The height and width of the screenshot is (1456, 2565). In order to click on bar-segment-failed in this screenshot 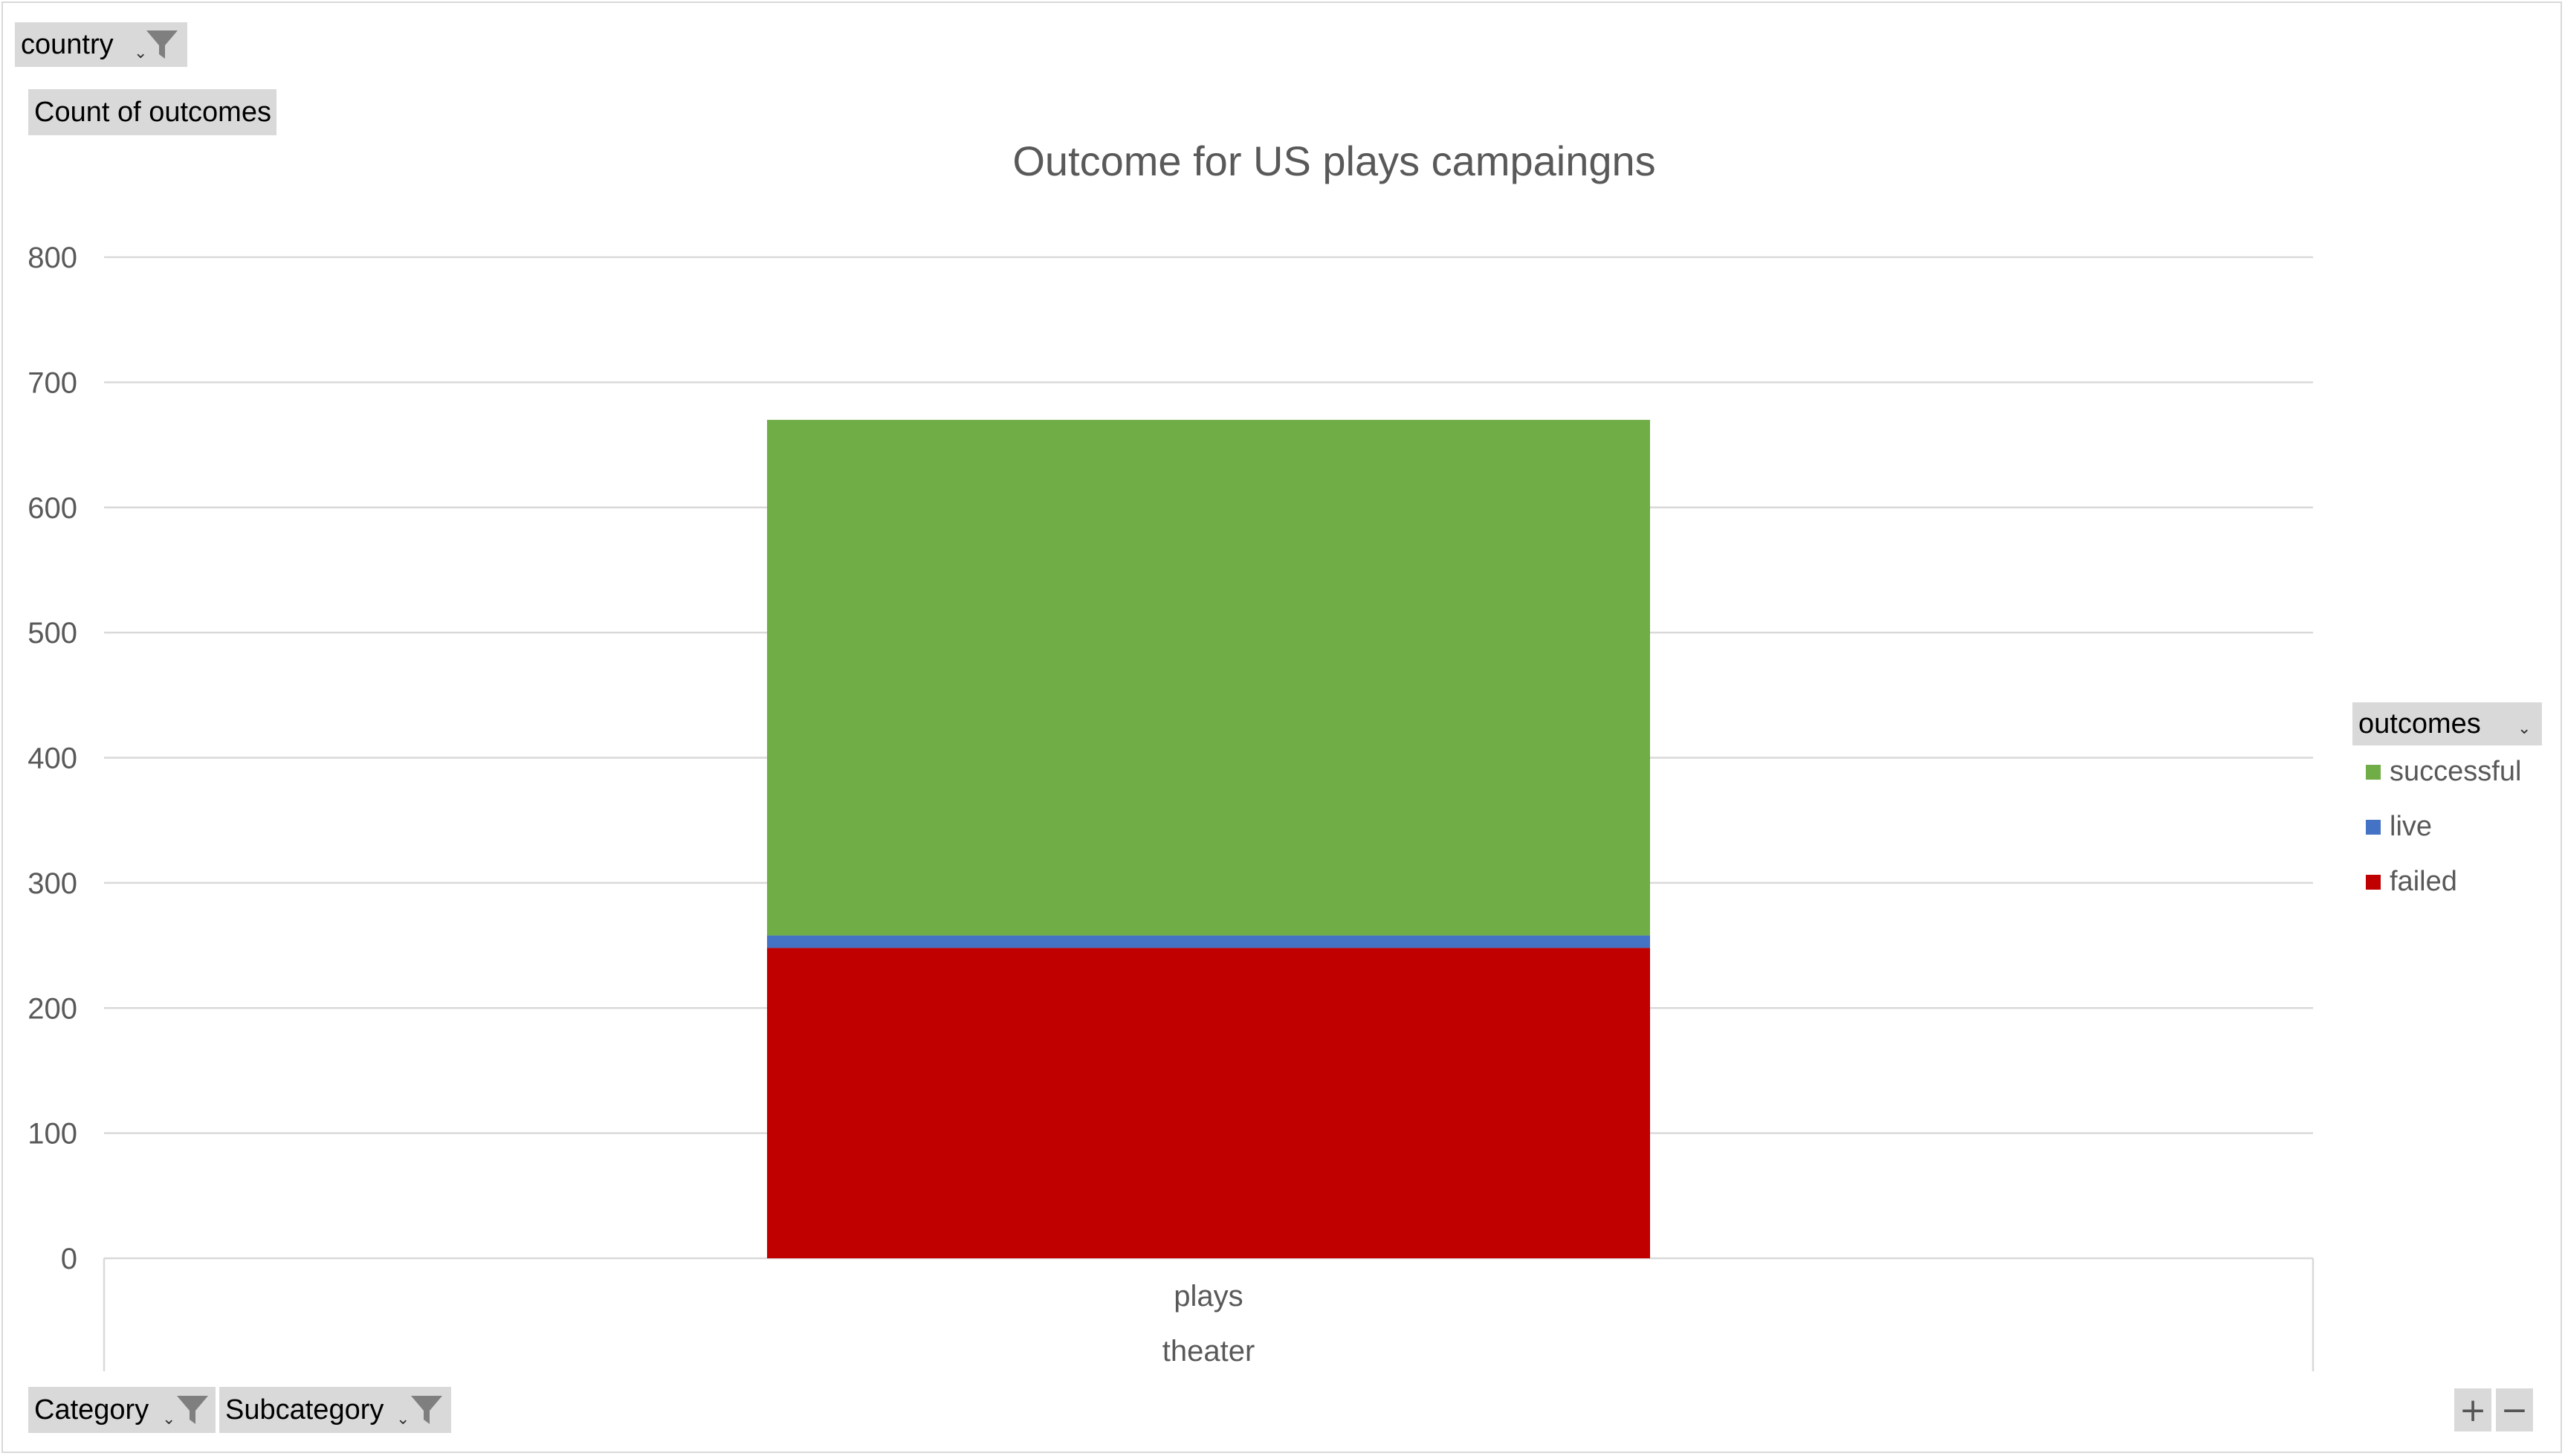, I will do `click(1208, 1103)`.